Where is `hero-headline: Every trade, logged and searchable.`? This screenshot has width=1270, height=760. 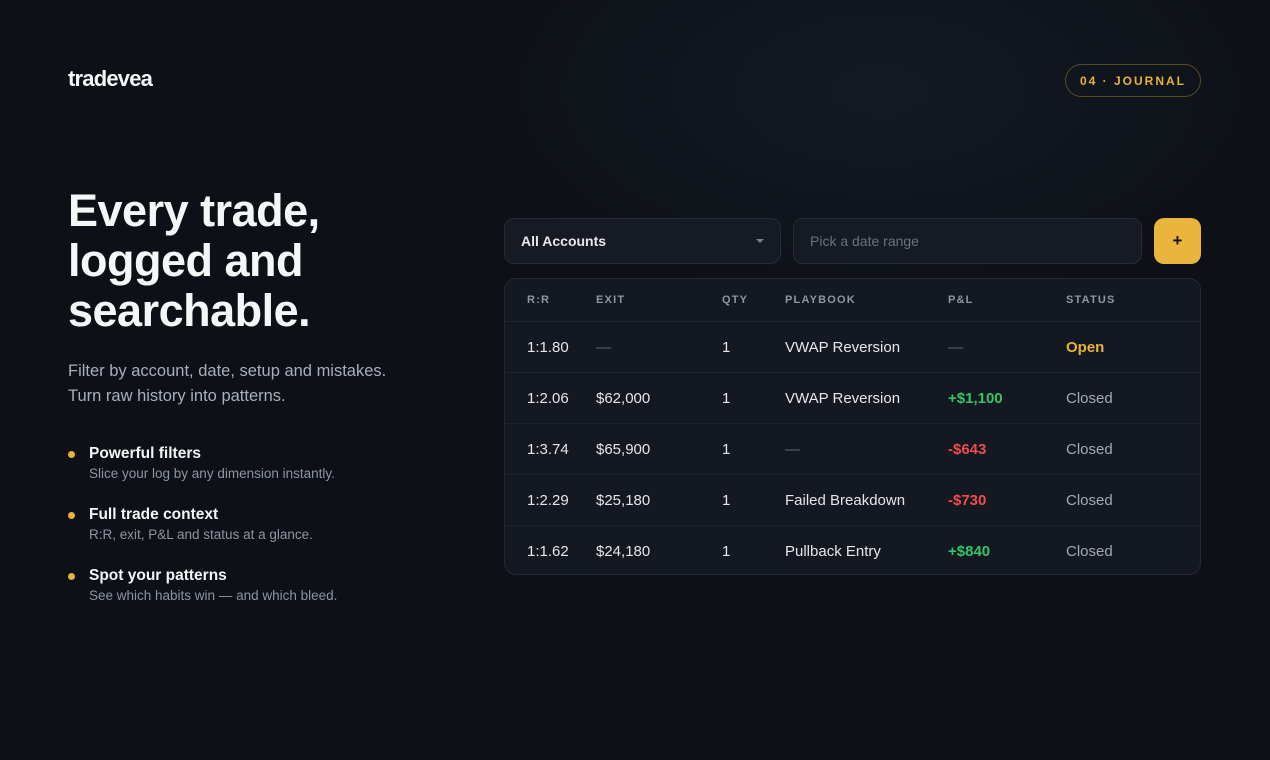
hero-headline: Every trade, logged and searchable. is located at coordinates (258, 261).